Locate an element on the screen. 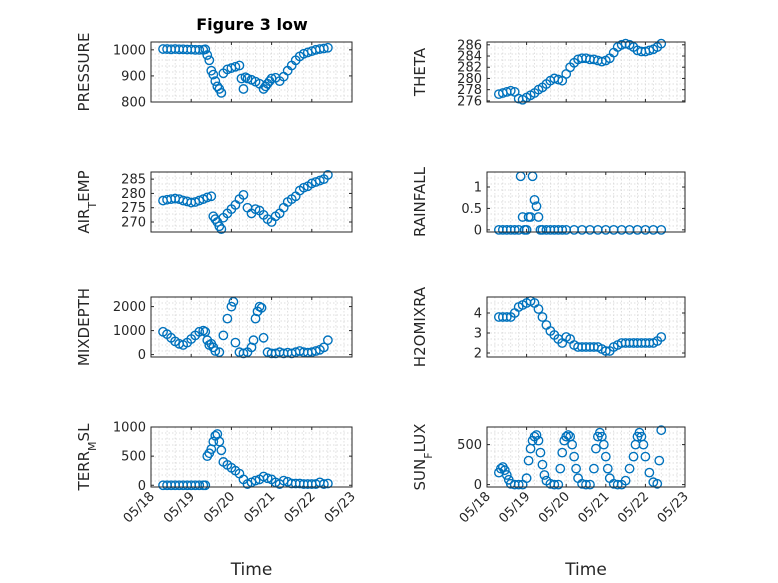  y-tick-label: 280 is located at coordinates (133, 194).